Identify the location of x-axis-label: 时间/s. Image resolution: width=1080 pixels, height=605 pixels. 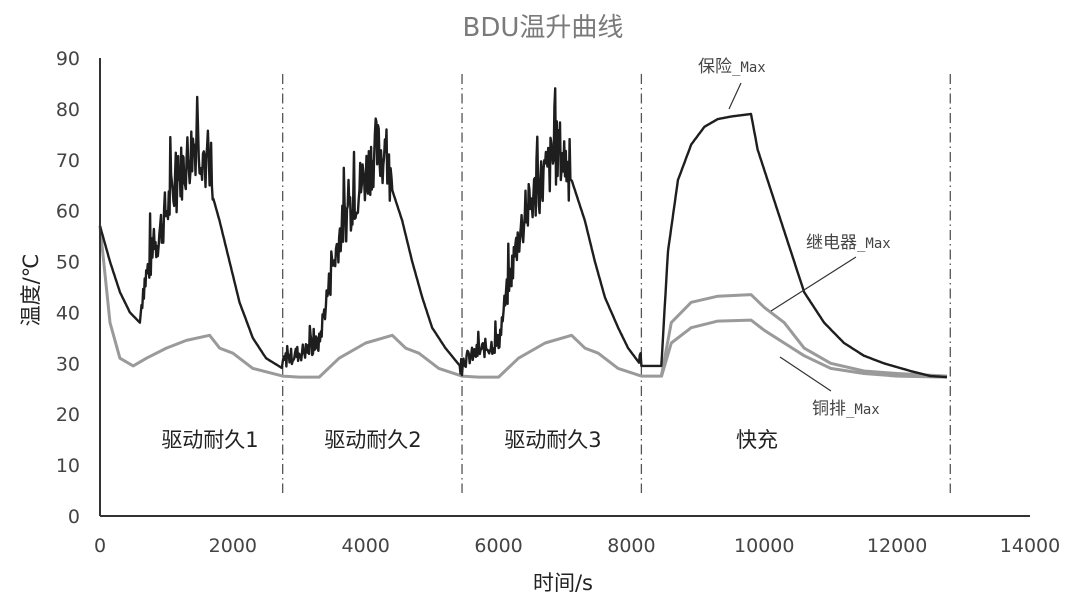
(563, 583).